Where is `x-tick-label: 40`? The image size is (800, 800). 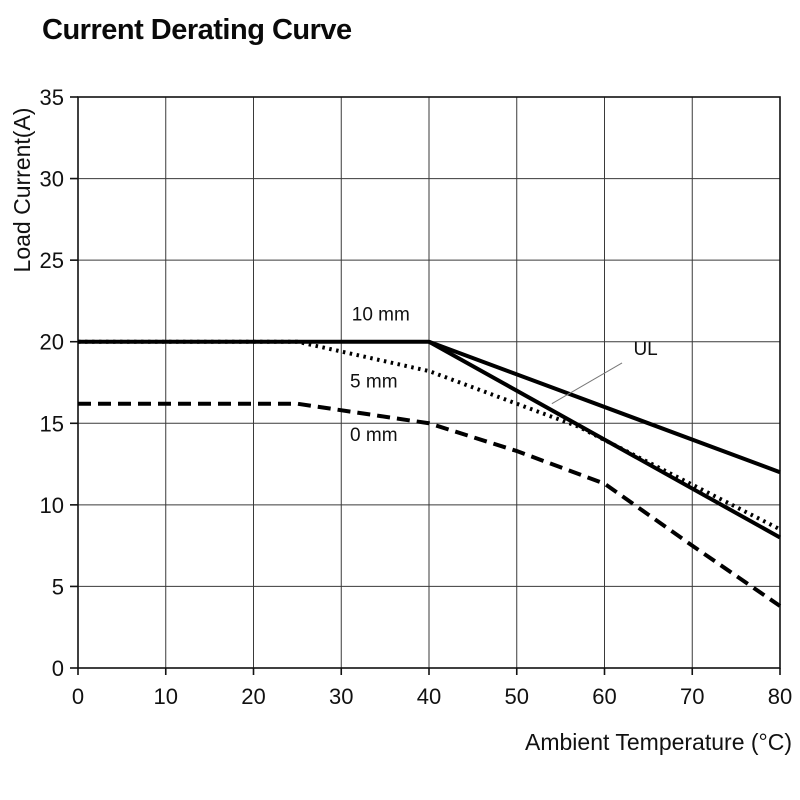
x-tick-label: 40 is located at coordinates (429, 696).